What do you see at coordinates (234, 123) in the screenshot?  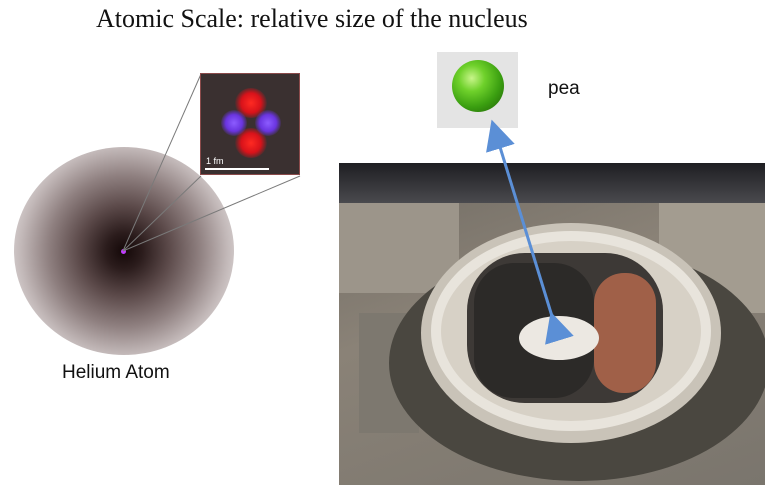 I see `neutron-left` at bounding box center [234, 123].